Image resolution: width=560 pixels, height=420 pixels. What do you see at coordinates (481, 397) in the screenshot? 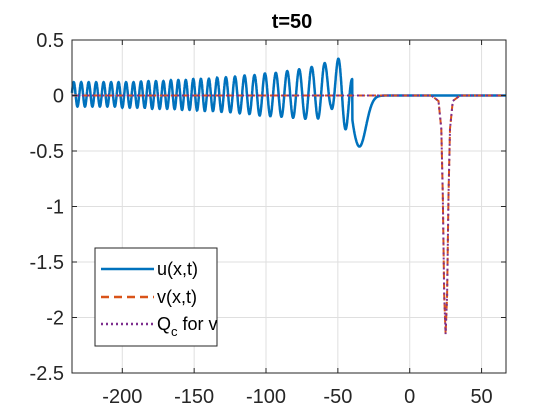
I see `x-tick-label: 50` at bounding box center [481, 397].